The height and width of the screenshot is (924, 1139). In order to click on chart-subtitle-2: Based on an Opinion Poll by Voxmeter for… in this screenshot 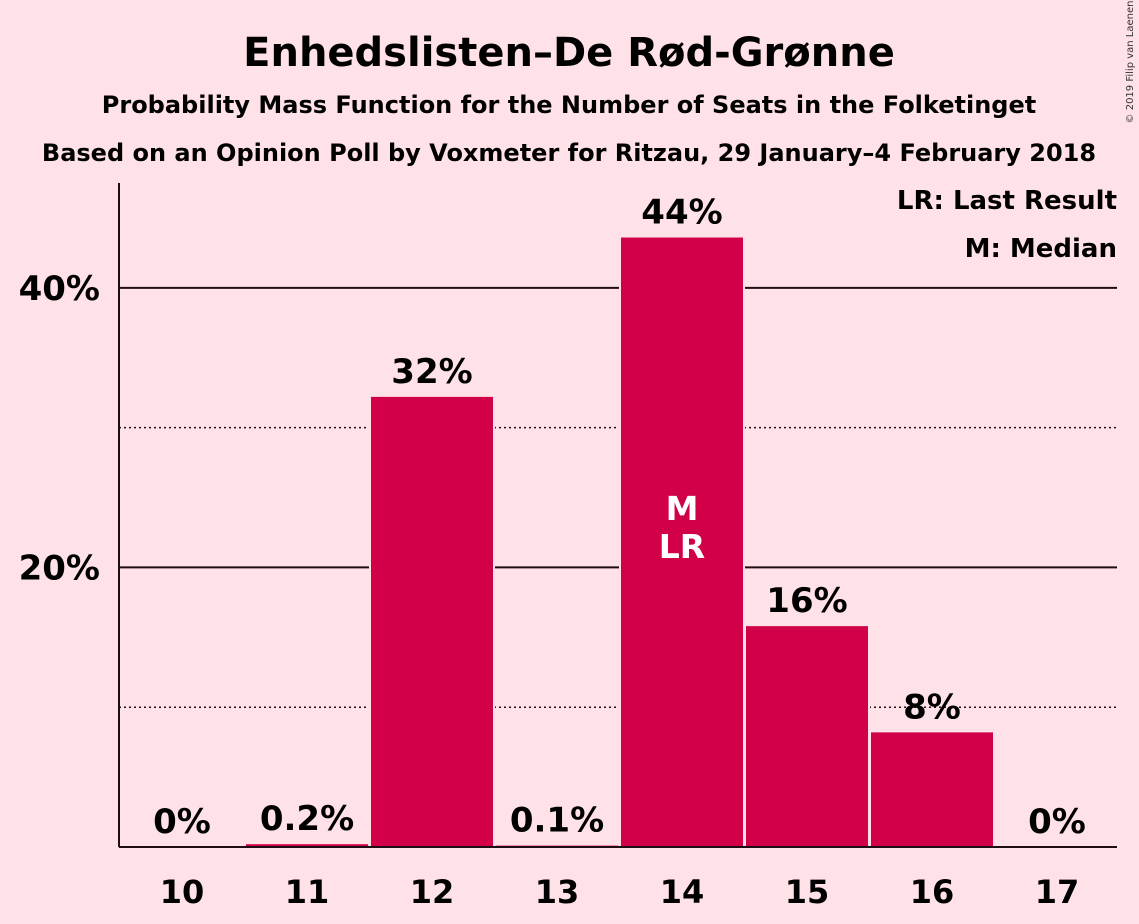, I will do `click(569, 153)`.